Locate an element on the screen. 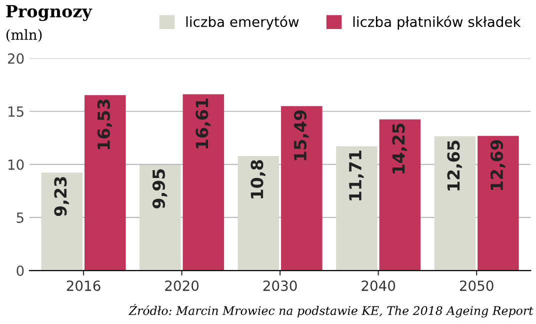  x-tick-label: 2016 is located at coordinates (83, 286).